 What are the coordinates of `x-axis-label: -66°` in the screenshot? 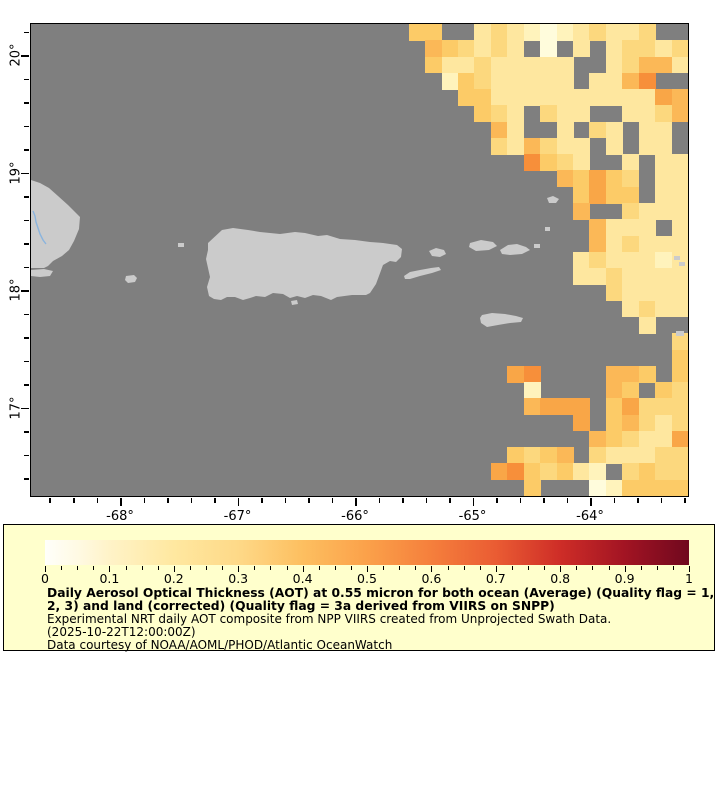 It's located at (355, 516).